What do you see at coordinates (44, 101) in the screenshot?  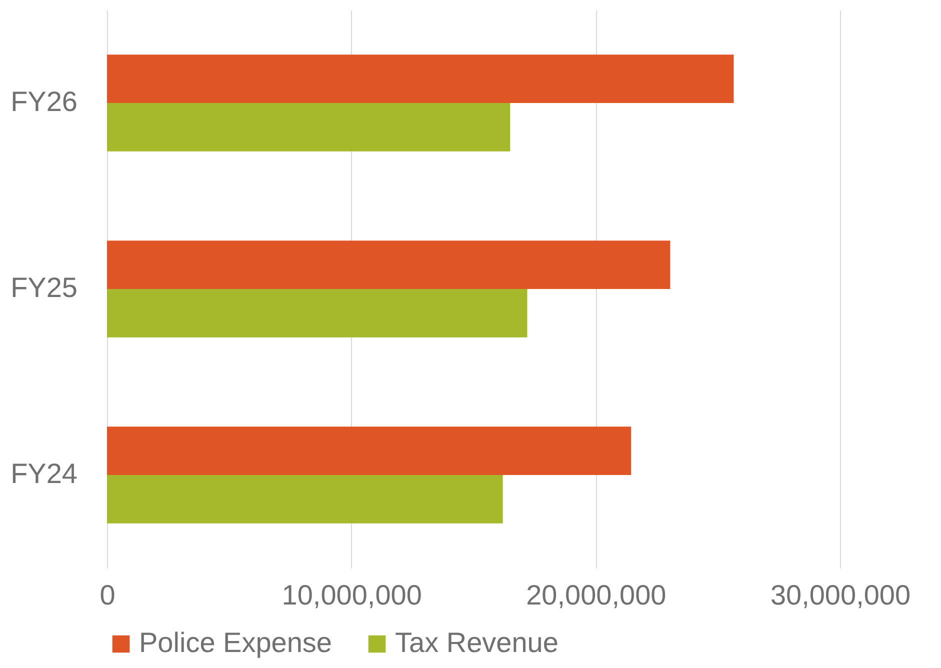 I see `y-tick-label: FY26` at bounding box center [44, 101].